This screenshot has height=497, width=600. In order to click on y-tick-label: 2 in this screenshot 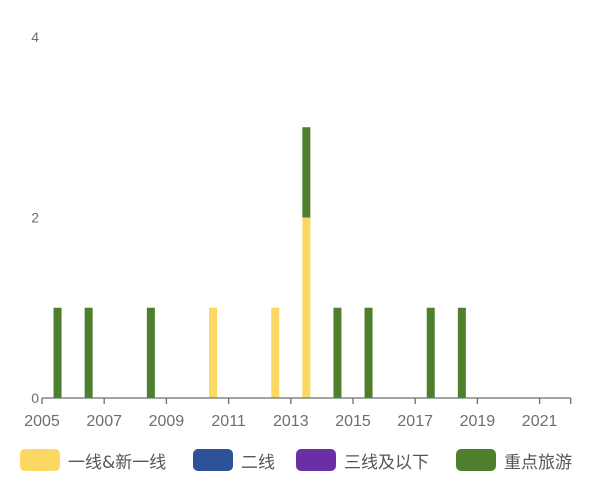, I will do `click(35, 218)`.